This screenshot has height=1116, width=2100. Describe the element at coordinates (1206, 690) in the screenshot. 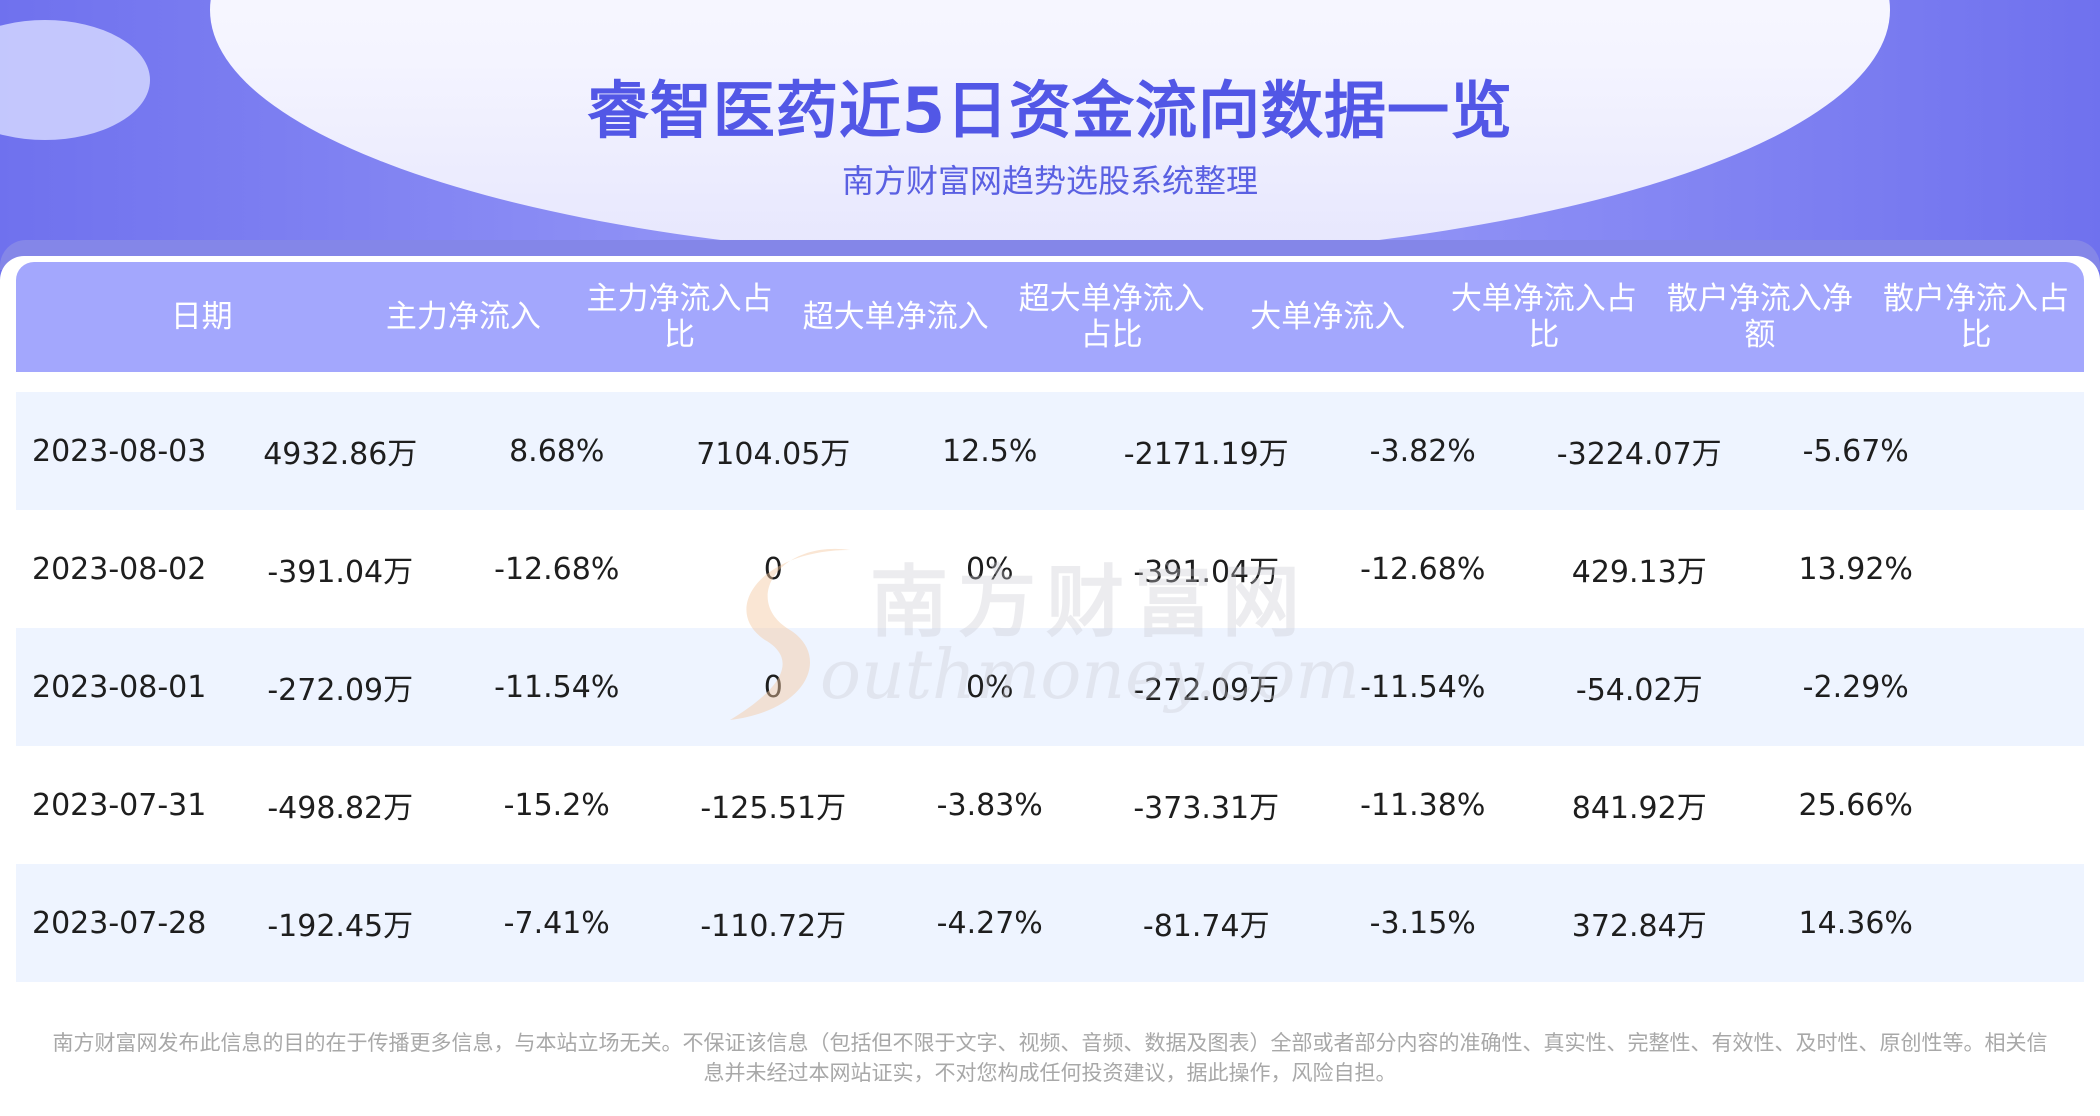

I see `cell-large-inflow: -272.09万` at that location.